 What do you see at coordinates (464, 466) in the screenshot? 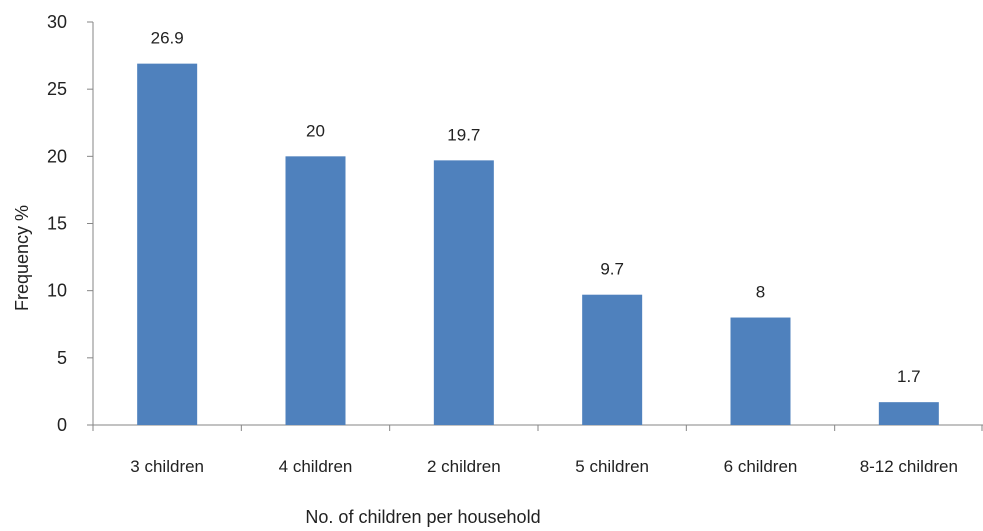
I see `category-label: 2 children` at bounding box center [464, 466].